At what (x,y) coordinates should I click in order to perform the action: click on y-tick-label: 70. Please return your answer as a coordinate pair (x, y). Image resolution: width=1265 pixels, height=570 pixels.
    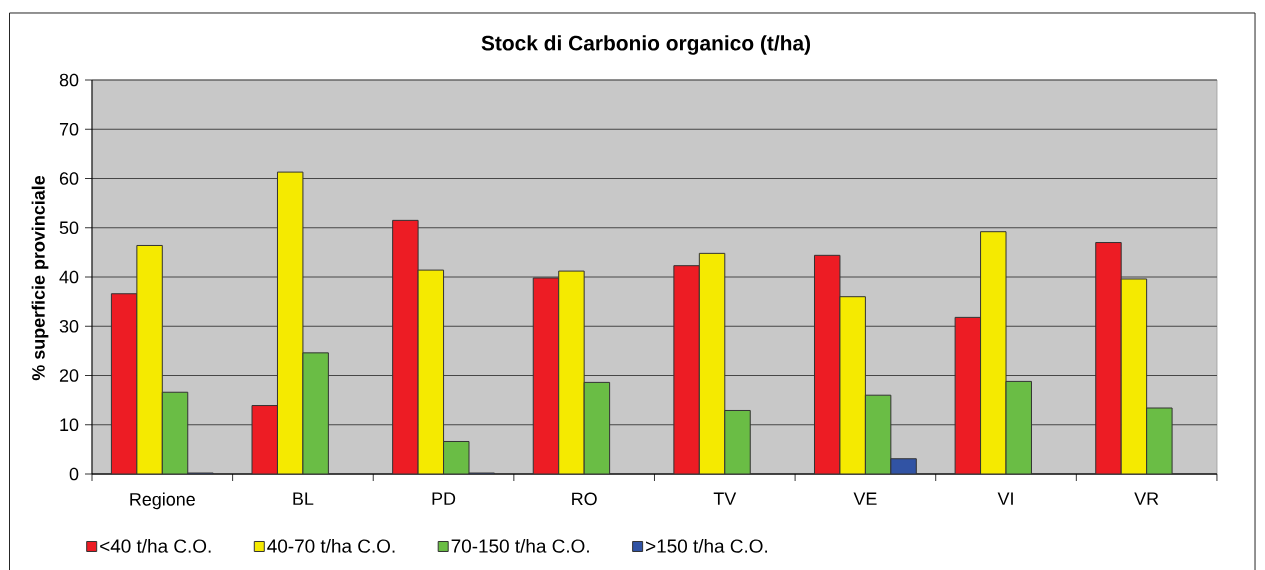
    Looking at the image, I should click on (69, 129).